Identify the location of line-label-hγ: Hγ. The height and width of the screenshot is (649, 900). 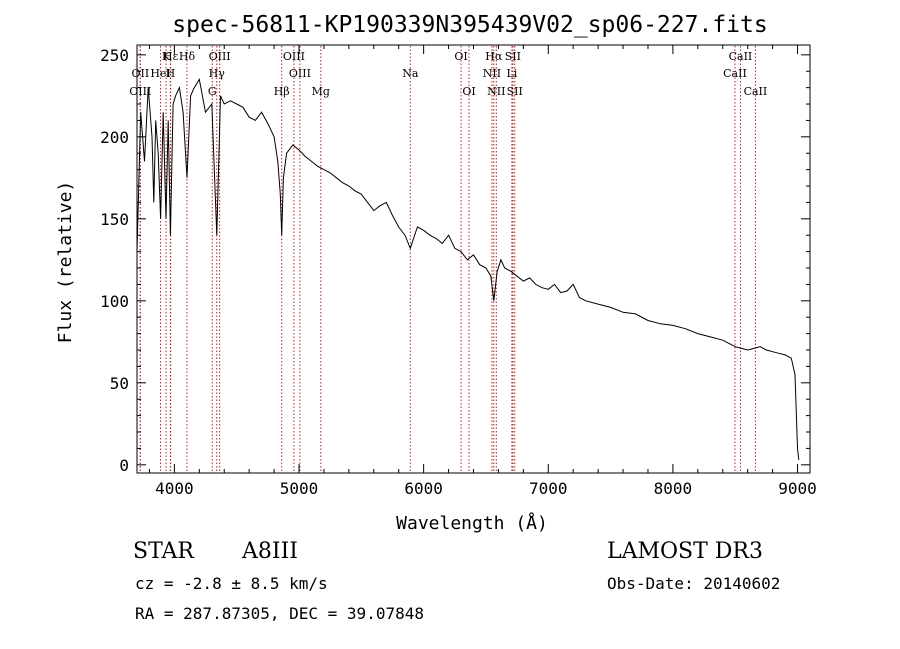
(217, 73).